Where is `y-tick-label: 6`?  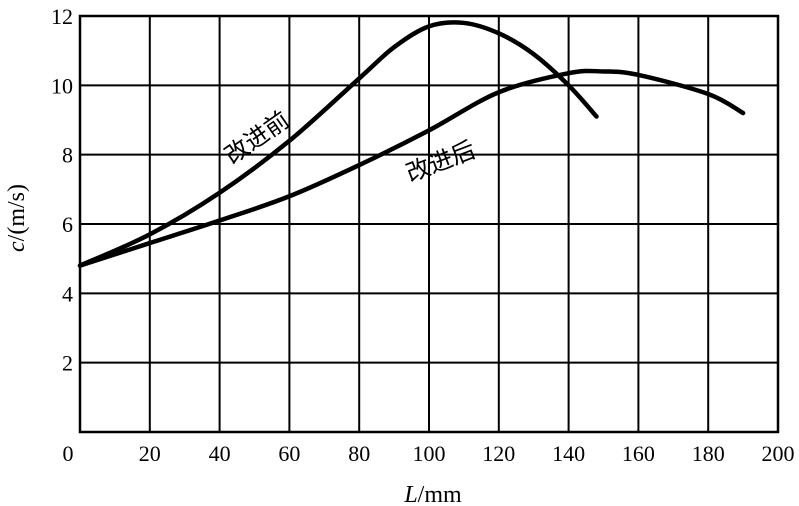
y-tick-label: 6 is located at coordinates (67, 224).